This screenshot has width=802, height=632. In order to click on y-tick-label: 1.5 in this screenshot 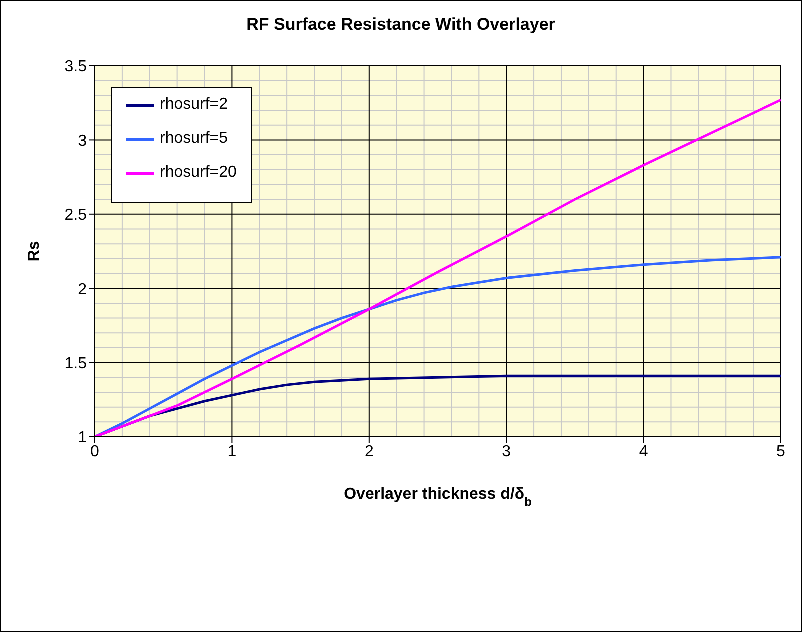, I will do `click(76, 363)`.